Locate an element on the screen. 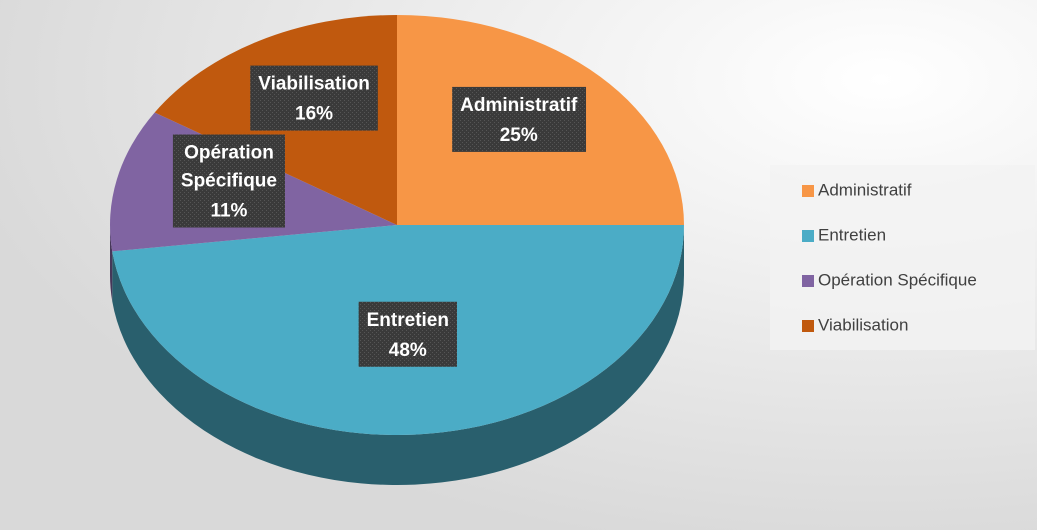  data-label: Opération Spécifique 11% is located at coordinates (228, 181).